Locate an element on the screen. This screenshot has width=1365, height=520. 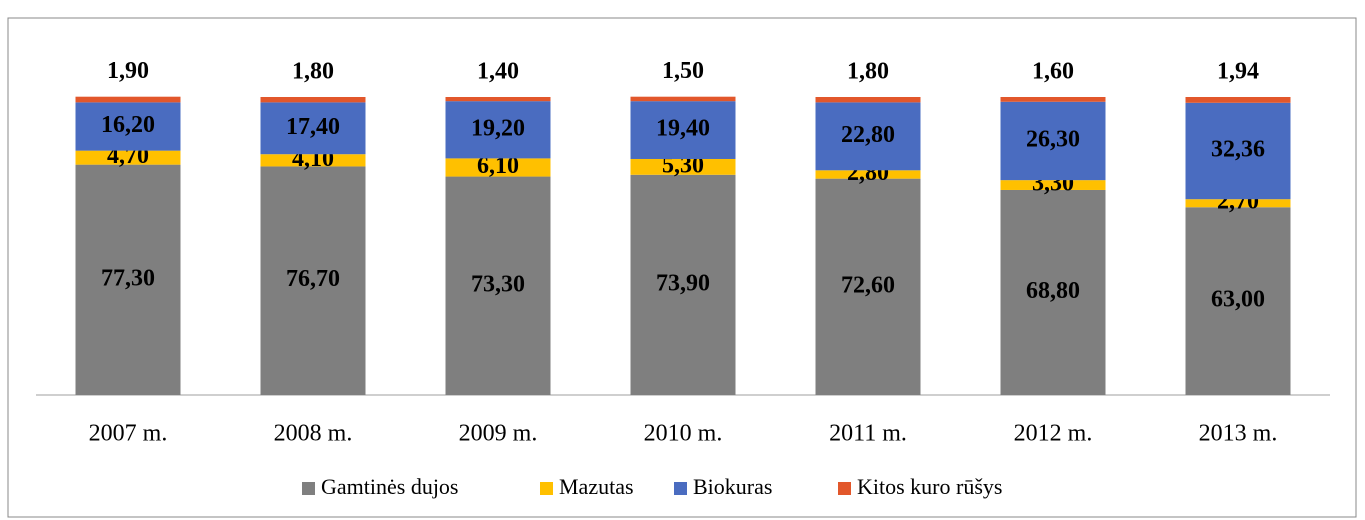
data-label: 73,30 is located at coordinates (498, 284).